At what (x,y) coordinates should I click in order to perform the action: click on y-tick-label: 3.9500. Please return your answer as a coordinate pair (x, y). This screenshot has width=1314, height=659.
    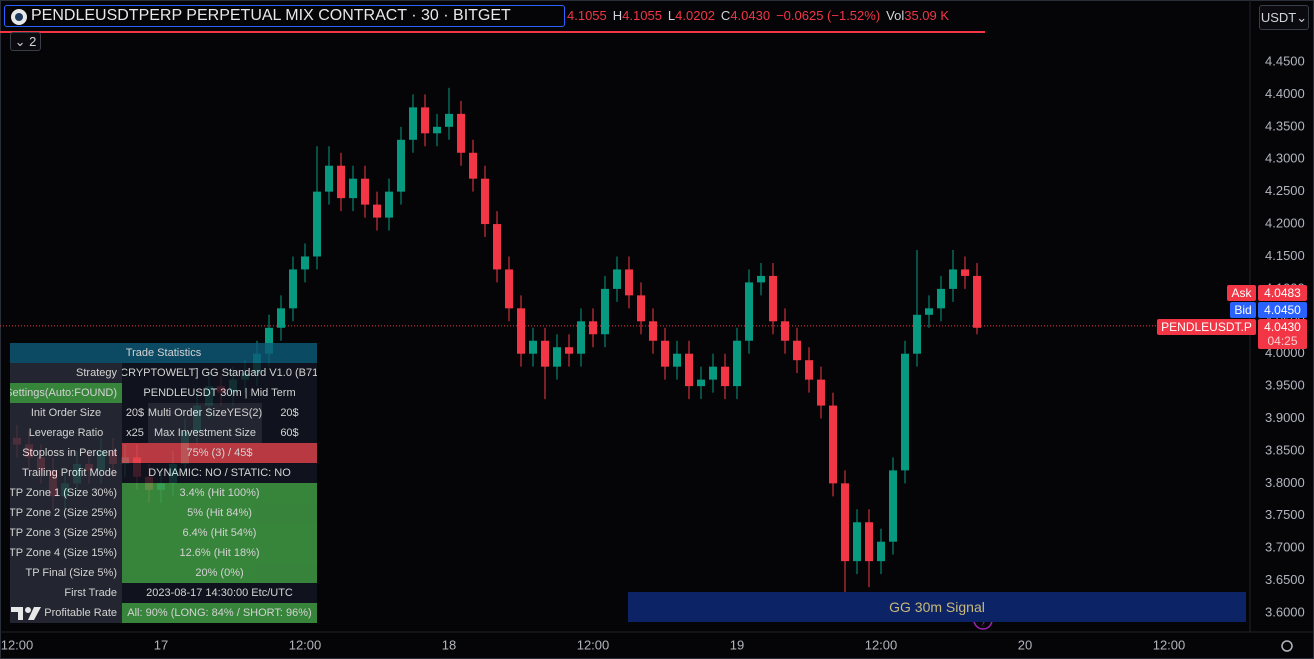
    Looking at the image, I should click on (1285, 385).